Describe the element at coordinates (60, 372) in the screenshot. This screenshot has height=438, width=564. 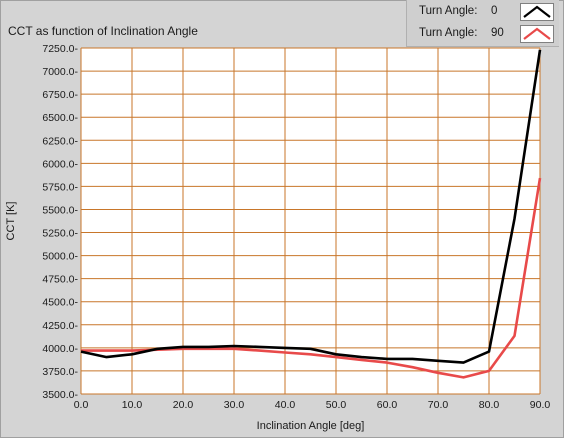
I see `y-tick-label: 3750.0-` at that location.